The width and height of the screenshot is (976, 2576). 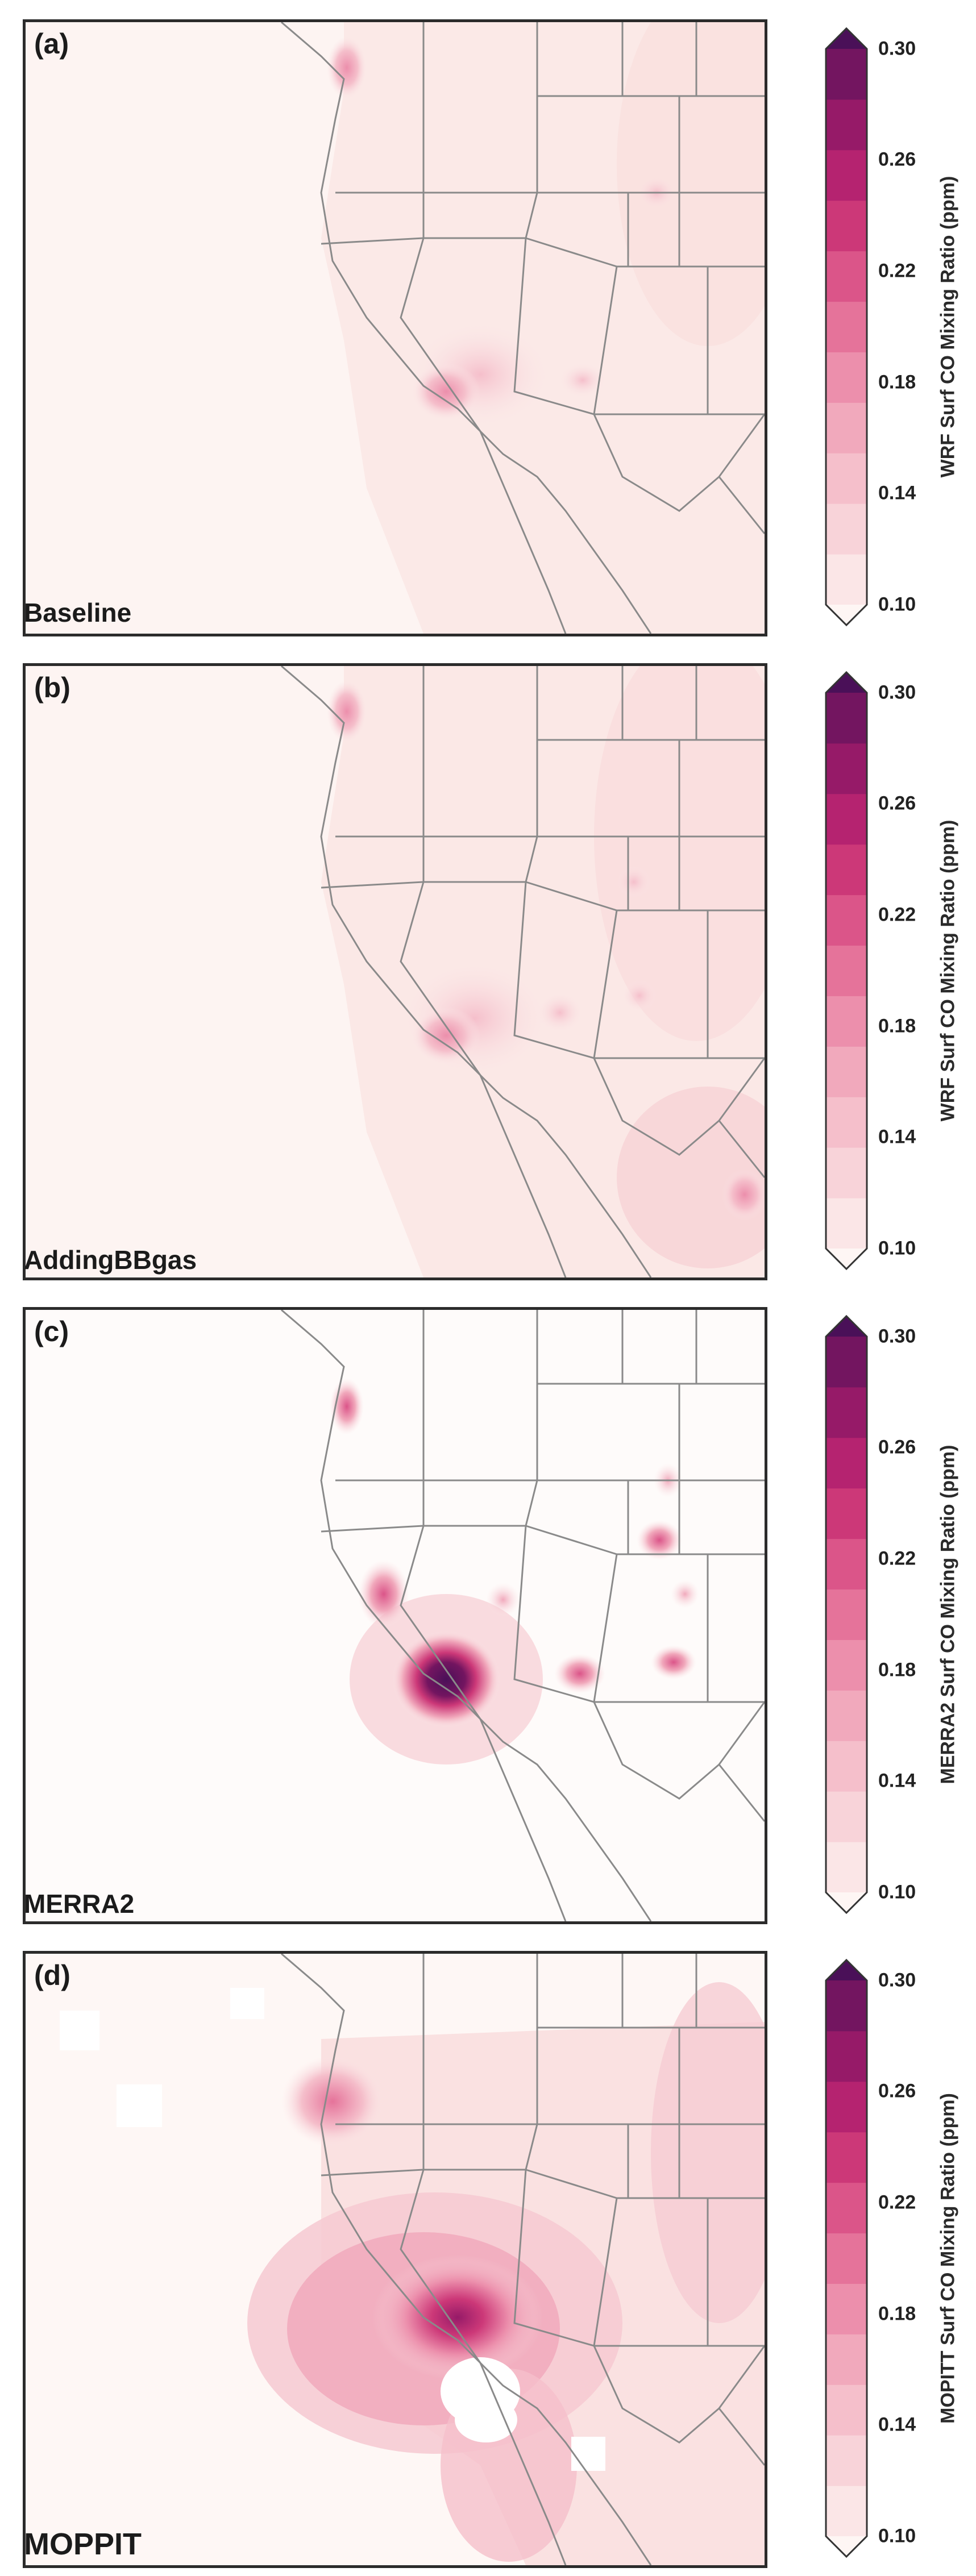 What do you see at coordinates (52, 1975) in the screenshot?
I see `panel-letter: (d)` at bounding box center [52, 1975].